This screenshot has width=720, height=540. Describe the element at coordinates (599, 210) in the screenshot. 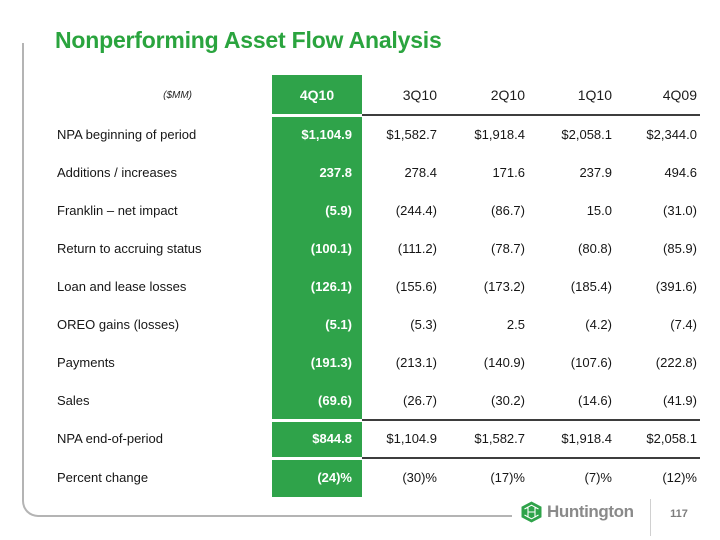

I see `value-1q10: 15.0` at that location.